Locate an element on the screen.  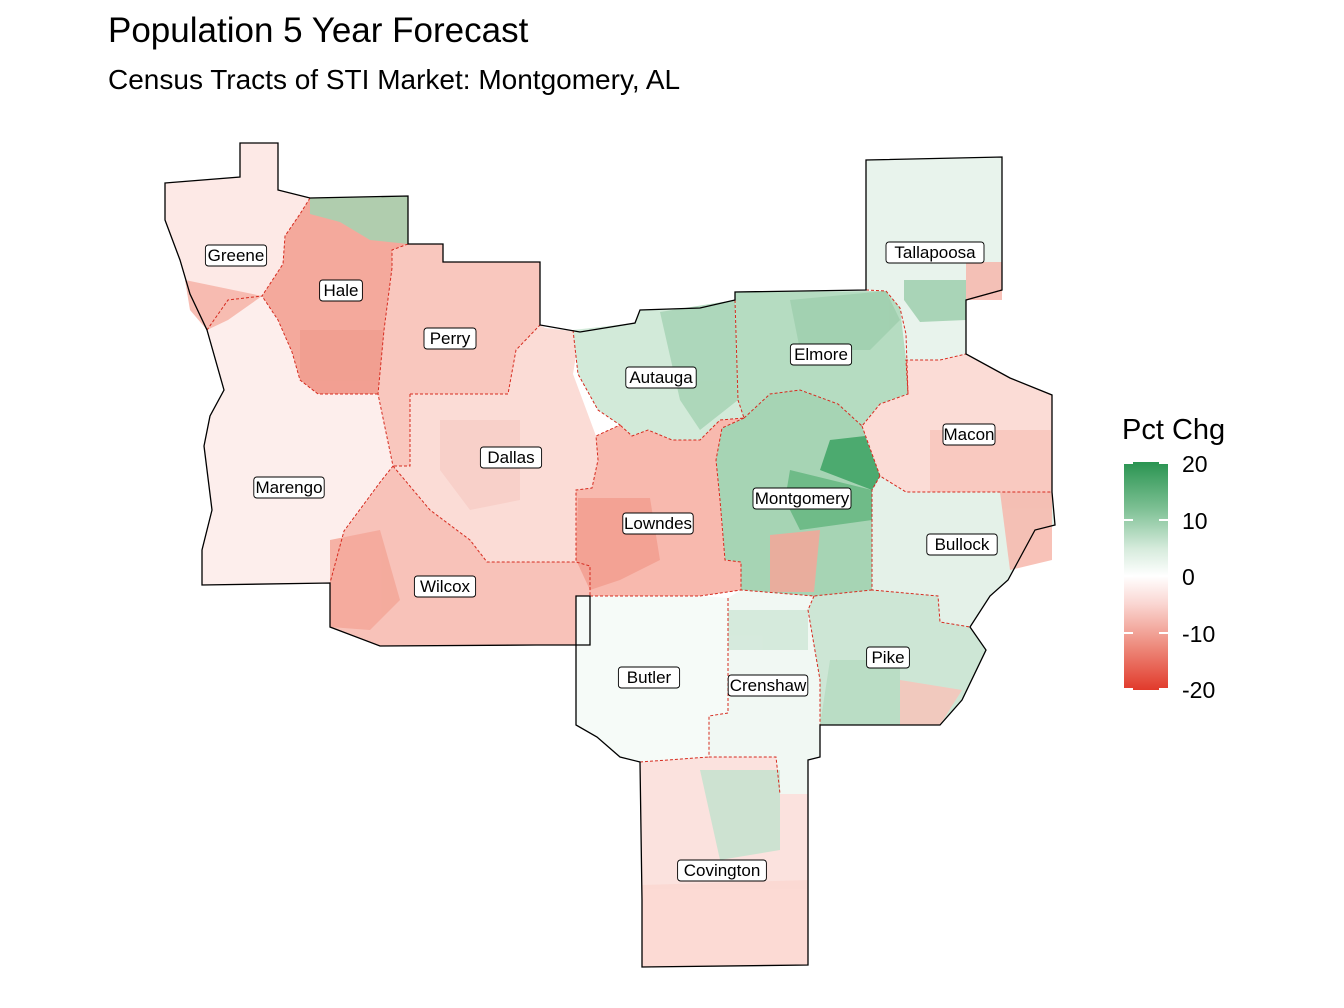
county-label-text: Butler is located at coordinates (649, 677).